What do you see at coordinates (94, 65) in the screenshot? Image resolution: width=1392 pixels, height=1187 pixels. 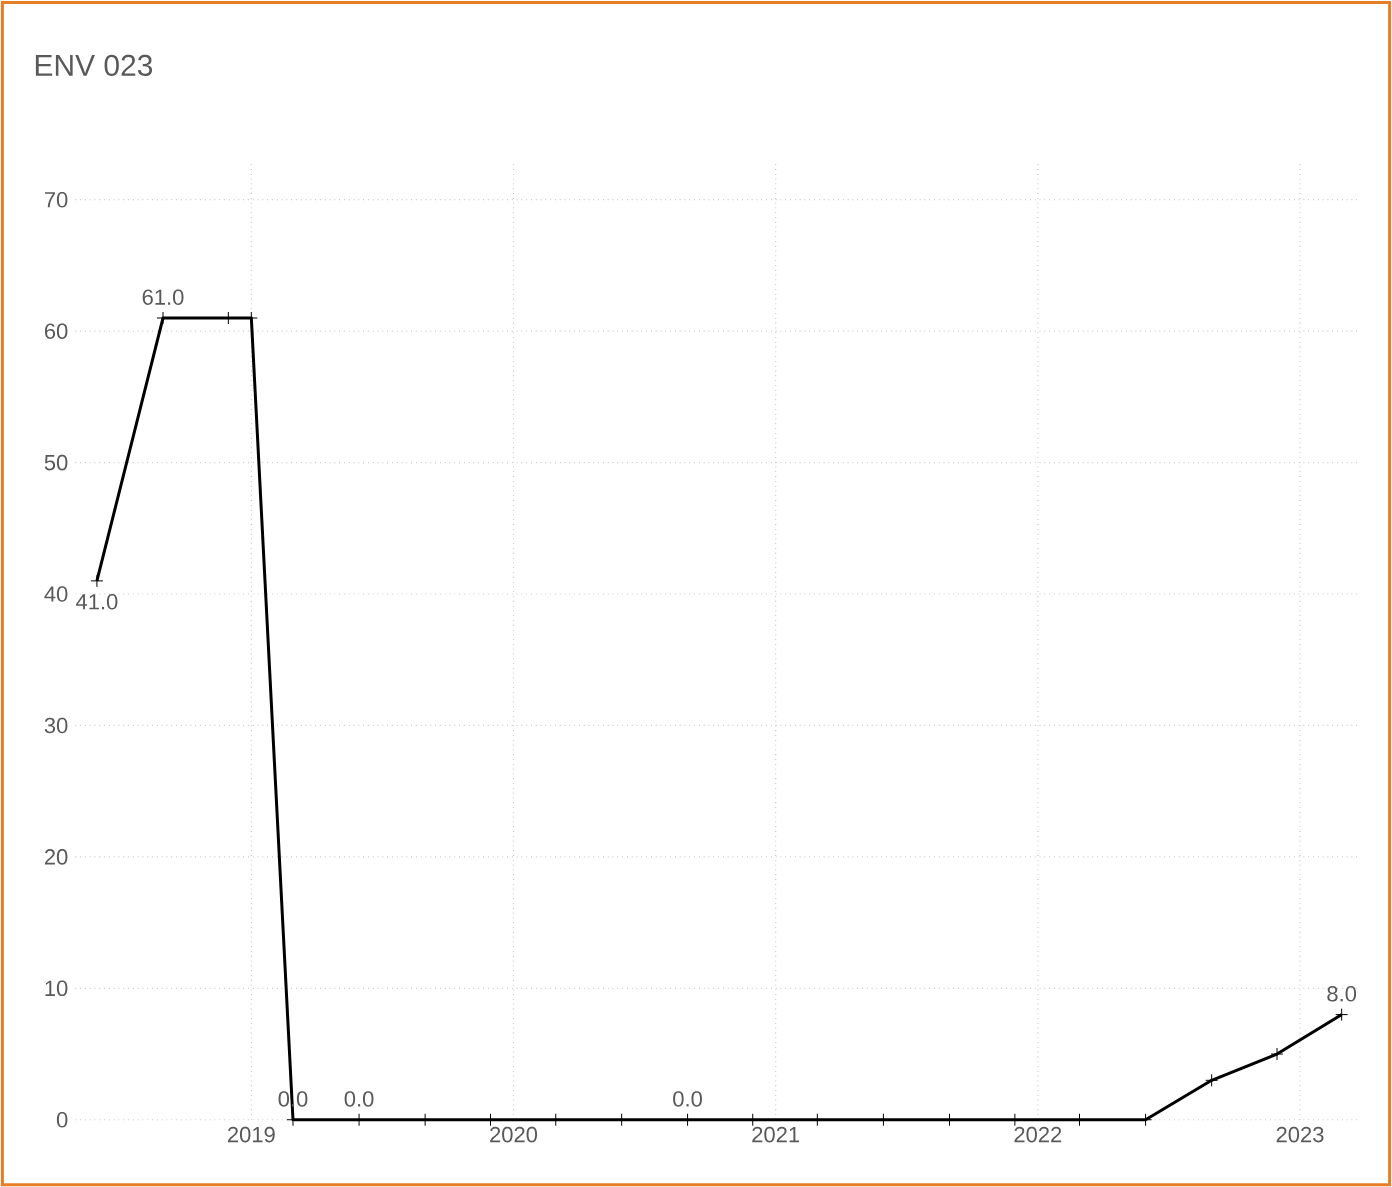 I see `chart-title: ENV 023` at bounding box center [94, 65].